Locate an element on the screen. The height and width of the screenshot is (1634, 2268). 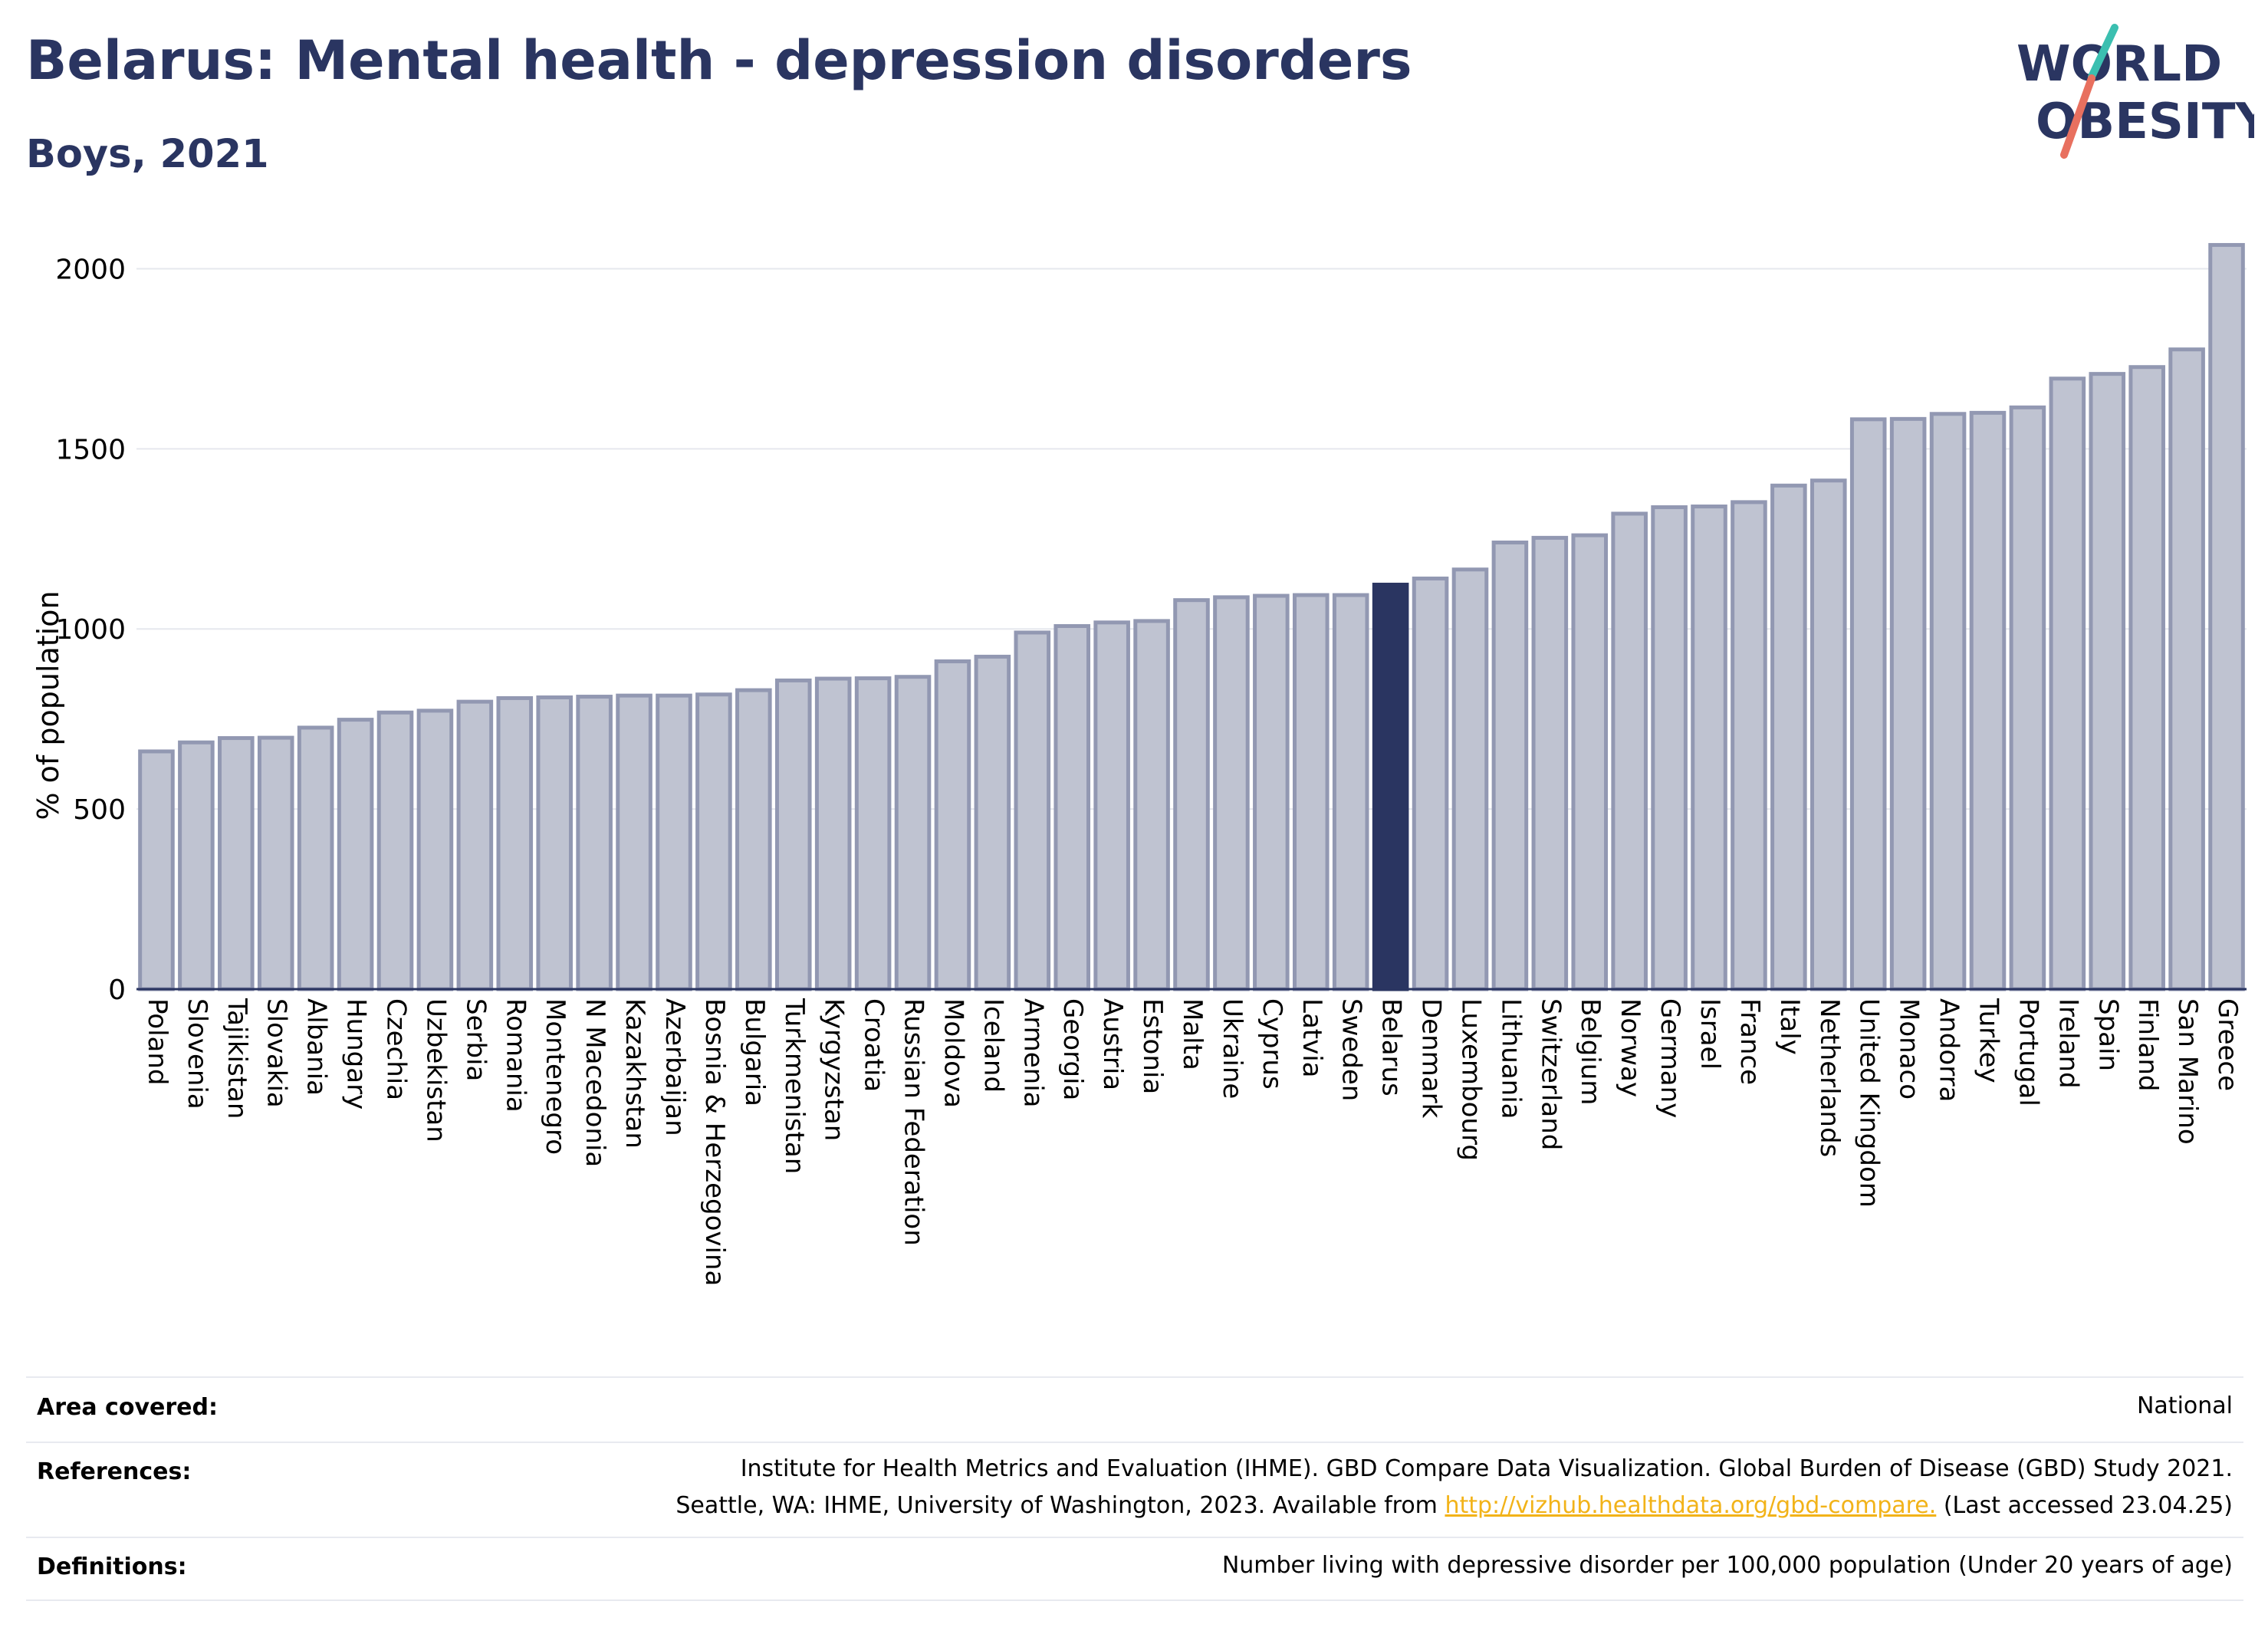
bar-monaco is located at coordinates (1908, 704).